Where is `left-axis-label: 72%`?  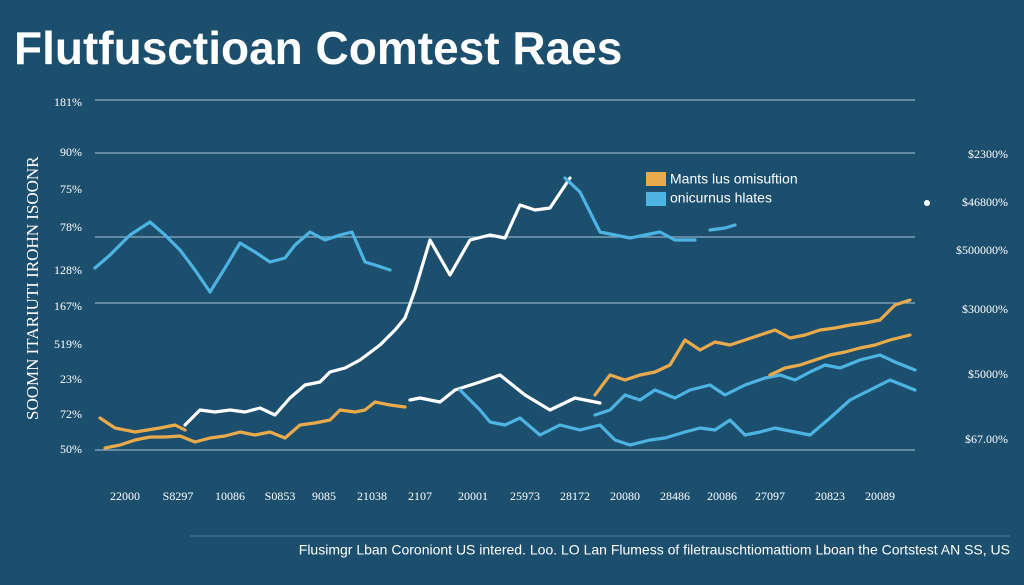 left-axis-label: 72% is located at coordinates (71, 414).